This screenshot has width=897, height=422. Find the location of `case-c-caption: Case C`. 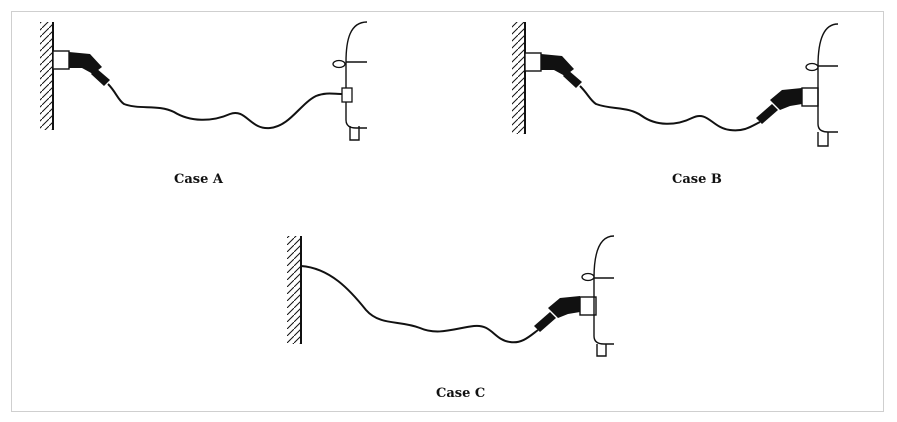

case-c-caption: Case C is located at coordinates (461, 393).